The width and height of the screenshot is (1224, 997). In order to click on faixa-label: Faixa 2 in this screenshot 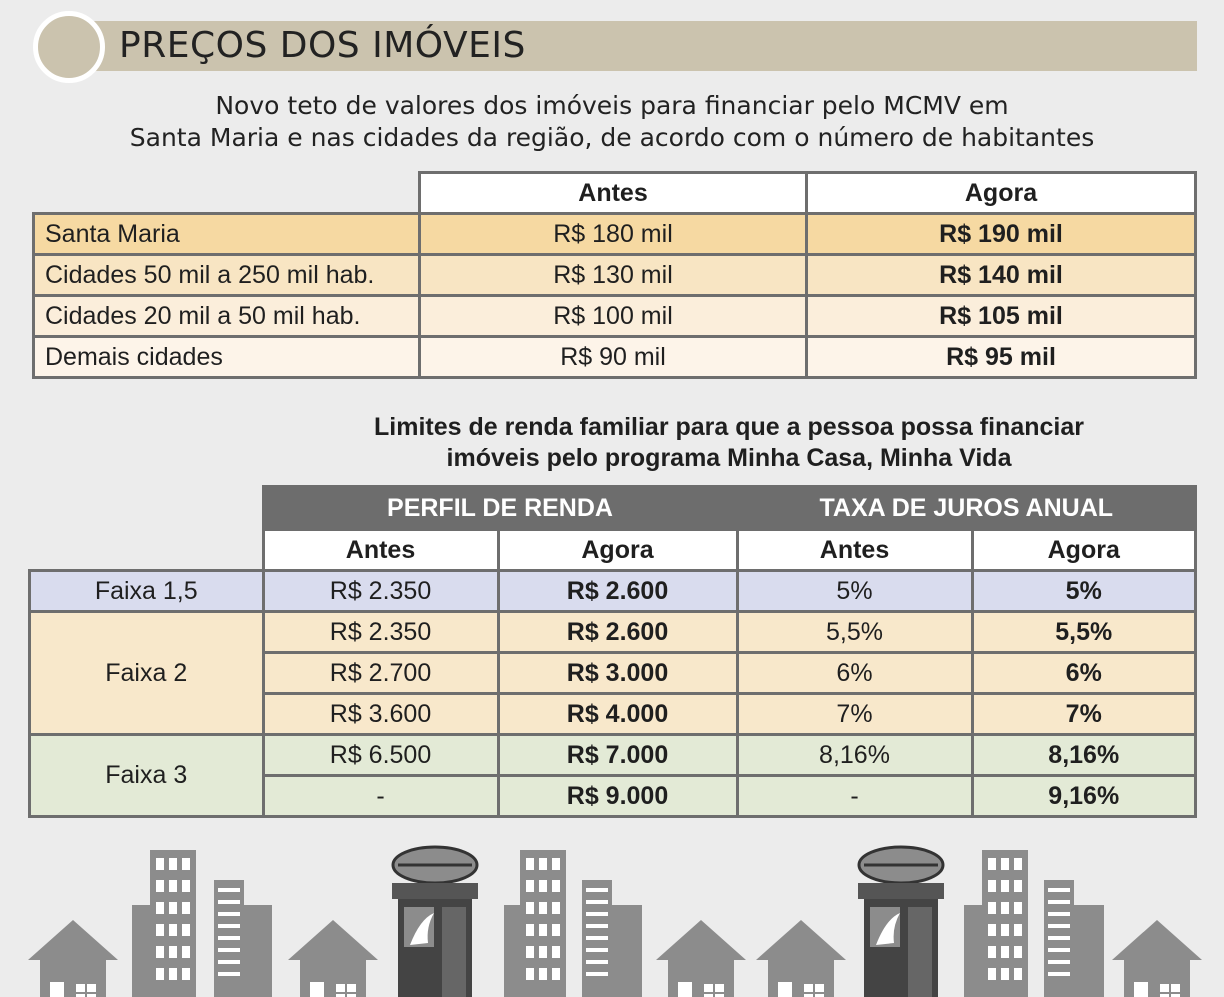, I will do `click(146, 673)`.